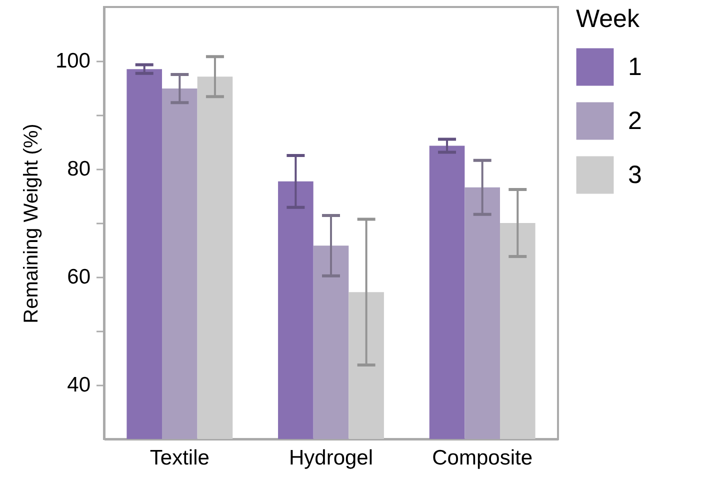 The image size is (704, 486). I want to click on legend-title: Week, so click(608, 19).